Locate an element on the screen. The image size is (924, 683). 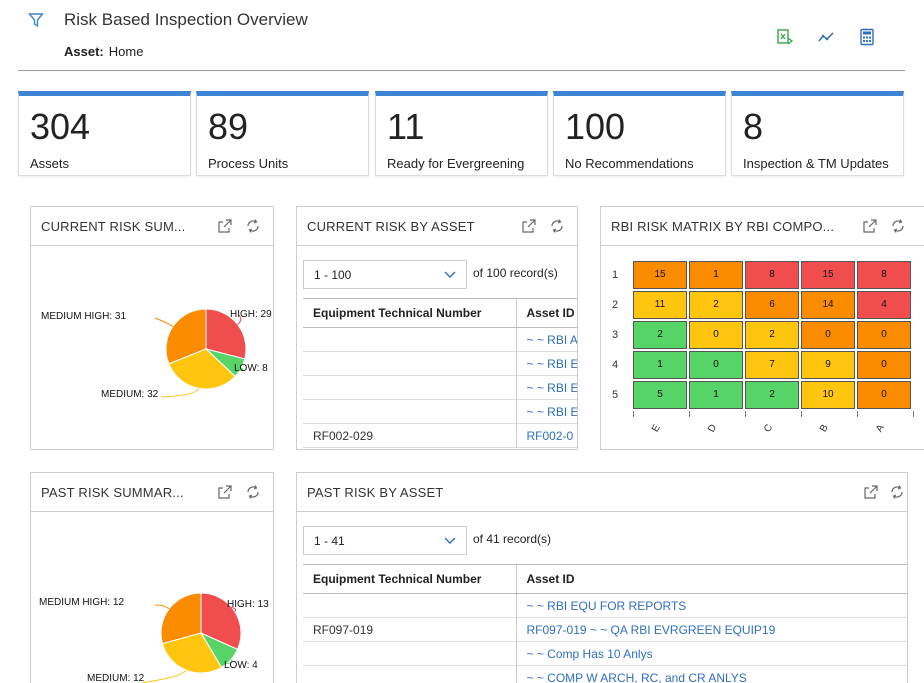
trend-icon is located at coordinates (826, 37).